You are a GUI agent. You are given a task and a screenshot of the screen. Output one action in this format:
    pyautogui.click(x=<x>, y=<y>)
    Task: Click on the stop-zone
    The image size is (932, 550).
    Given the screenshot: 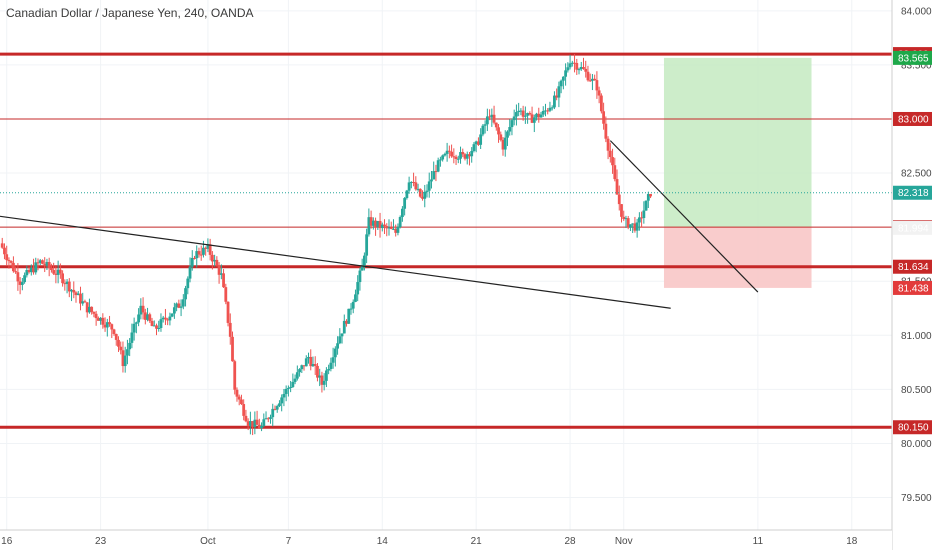 What is the action you would take?
    pyautogui.click(x=737, y=257)
    